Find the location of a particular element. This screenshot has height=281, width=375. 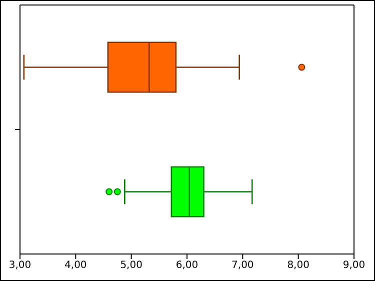

x-tick-label: 8,00 is located at coordinates (298, 266).